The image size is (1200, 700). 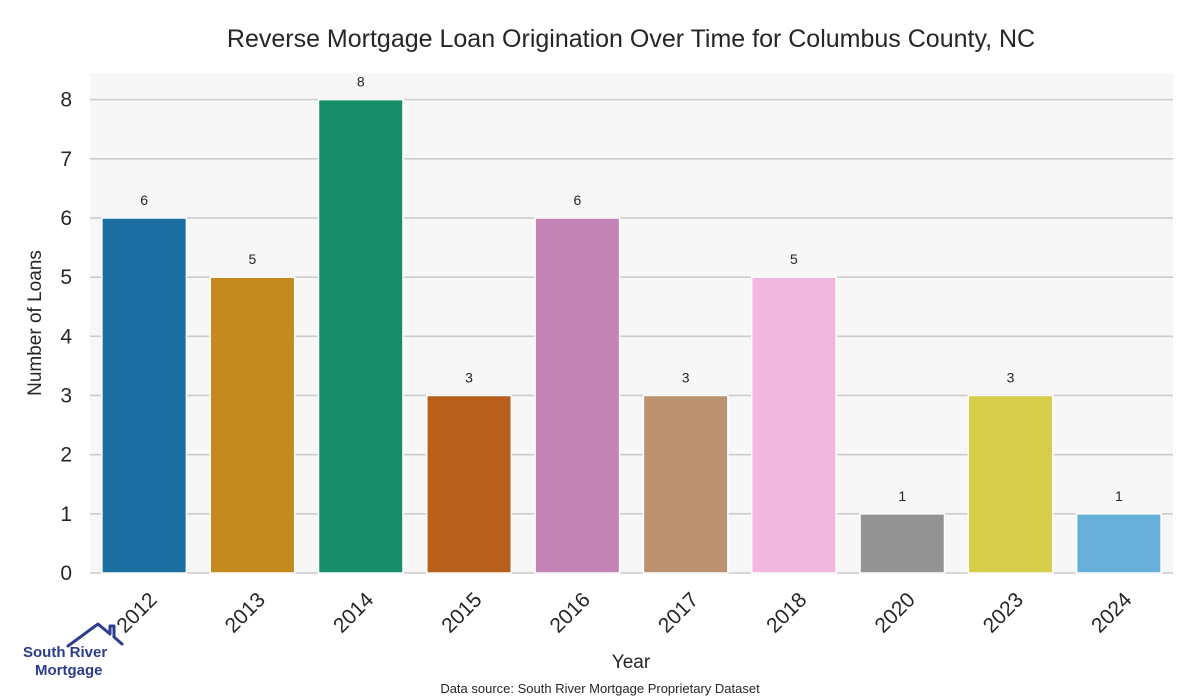 I want to click on data-label-2015: 3, so click(x=469, y=377).